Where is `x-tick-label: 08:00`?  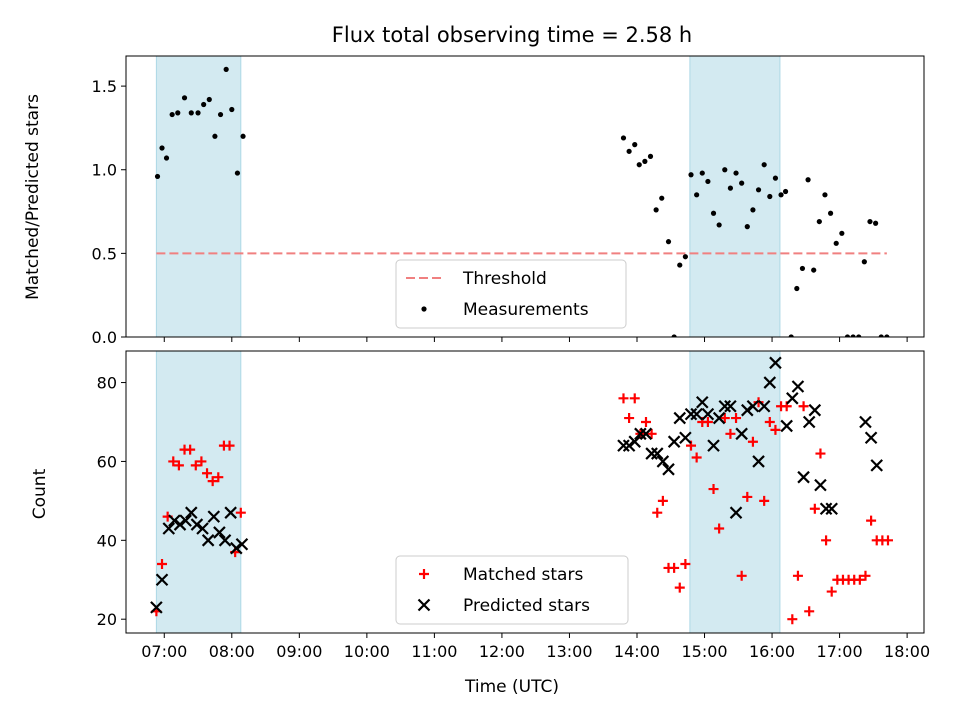
x-tick-label: 08:00 is located at coordinates (232, 651).